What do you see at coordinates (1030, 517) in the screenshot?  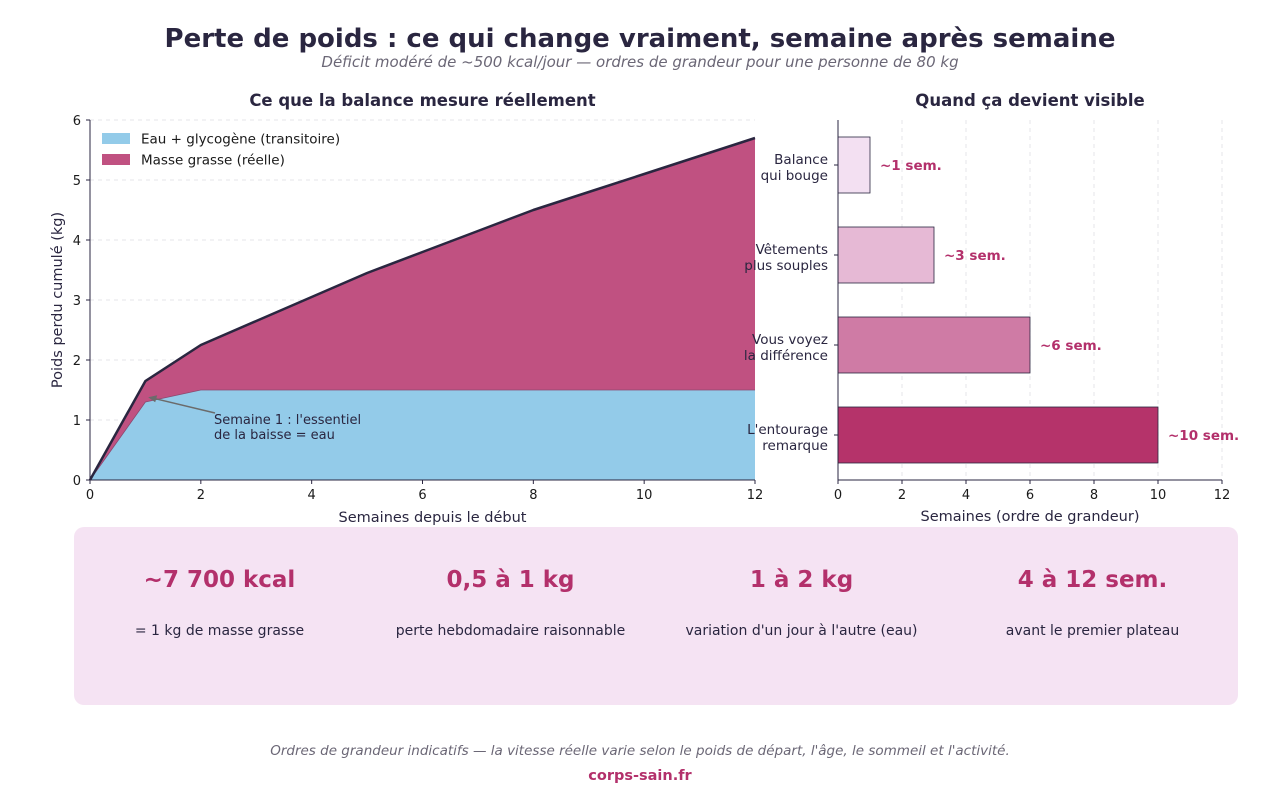 I see `x-axis-title: Semaines (ordre de grandeur)` at bounding box center [1030, 517].